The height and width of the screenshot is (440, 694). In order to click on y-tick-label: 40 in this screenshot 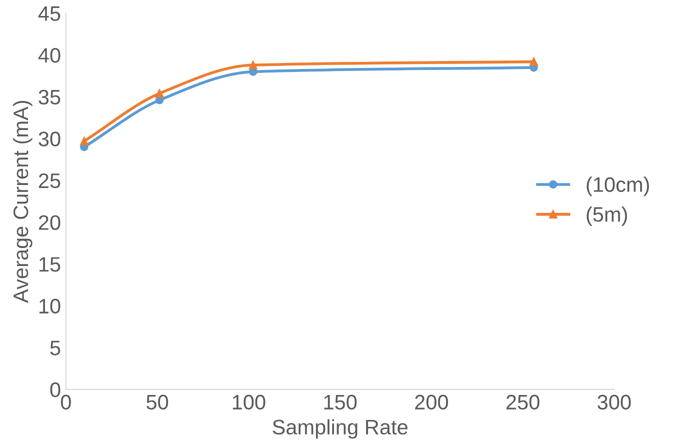, I will do `click(49, 55)`.